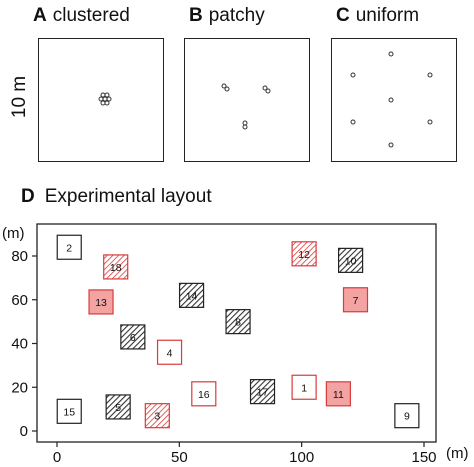 The image size is (474, 467). I want to click on y-unit-label: (m), so click(13, 233).